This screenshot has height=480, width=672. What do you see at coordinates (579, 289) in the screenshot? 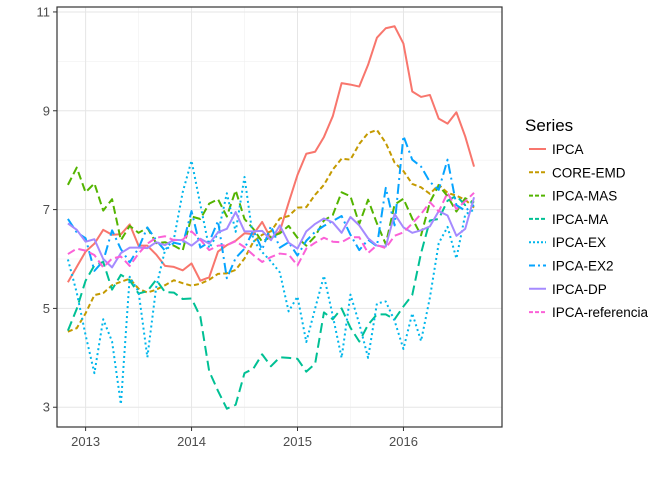
I see `legend-label: IPCA-DP` at bounding box center [579, 289].